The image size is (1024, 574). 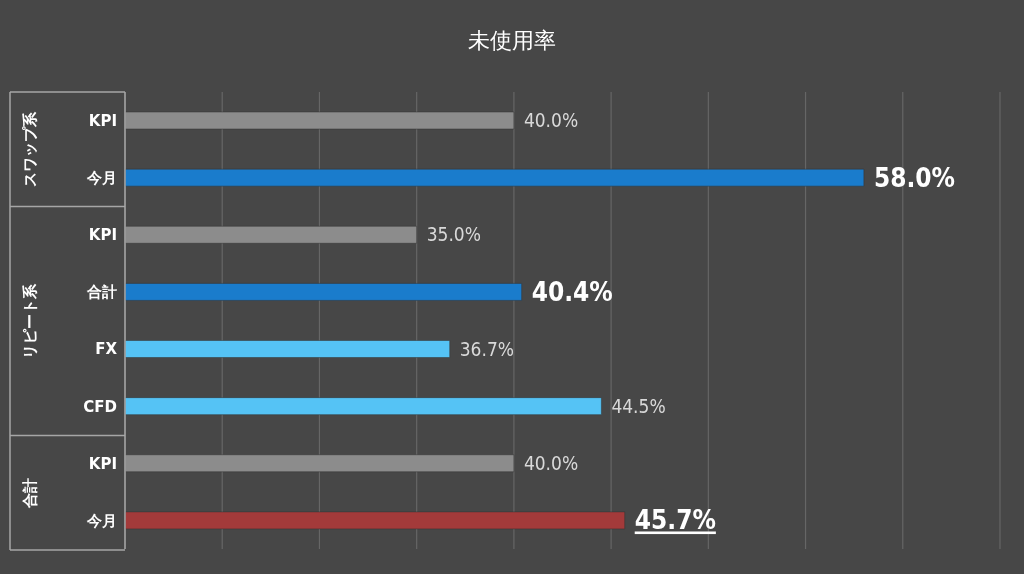 I want to click on chart-title: 未使用率, so click(x=512, y=41).